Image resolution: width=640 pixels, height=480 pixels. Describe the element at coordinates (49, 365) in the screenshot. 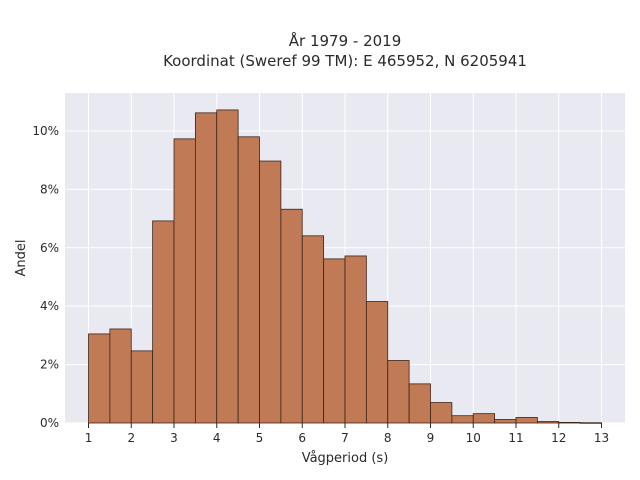

I see `y-tick-label: 2%` at that location.